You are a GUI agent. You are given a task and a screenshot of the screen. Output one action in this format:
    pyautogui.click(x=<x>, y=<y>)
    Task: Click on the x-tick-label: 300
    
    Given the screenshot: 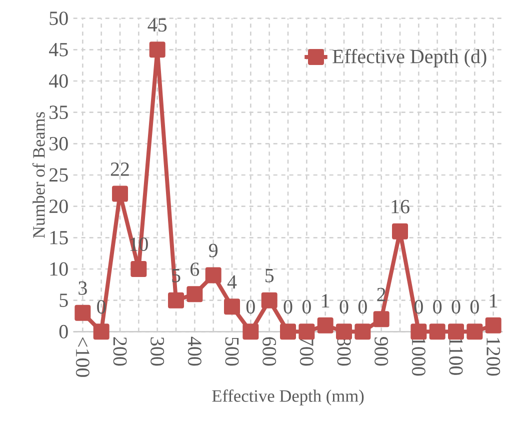 What is the action you would take?
    pyautogui.click(x=157, y=351)
    